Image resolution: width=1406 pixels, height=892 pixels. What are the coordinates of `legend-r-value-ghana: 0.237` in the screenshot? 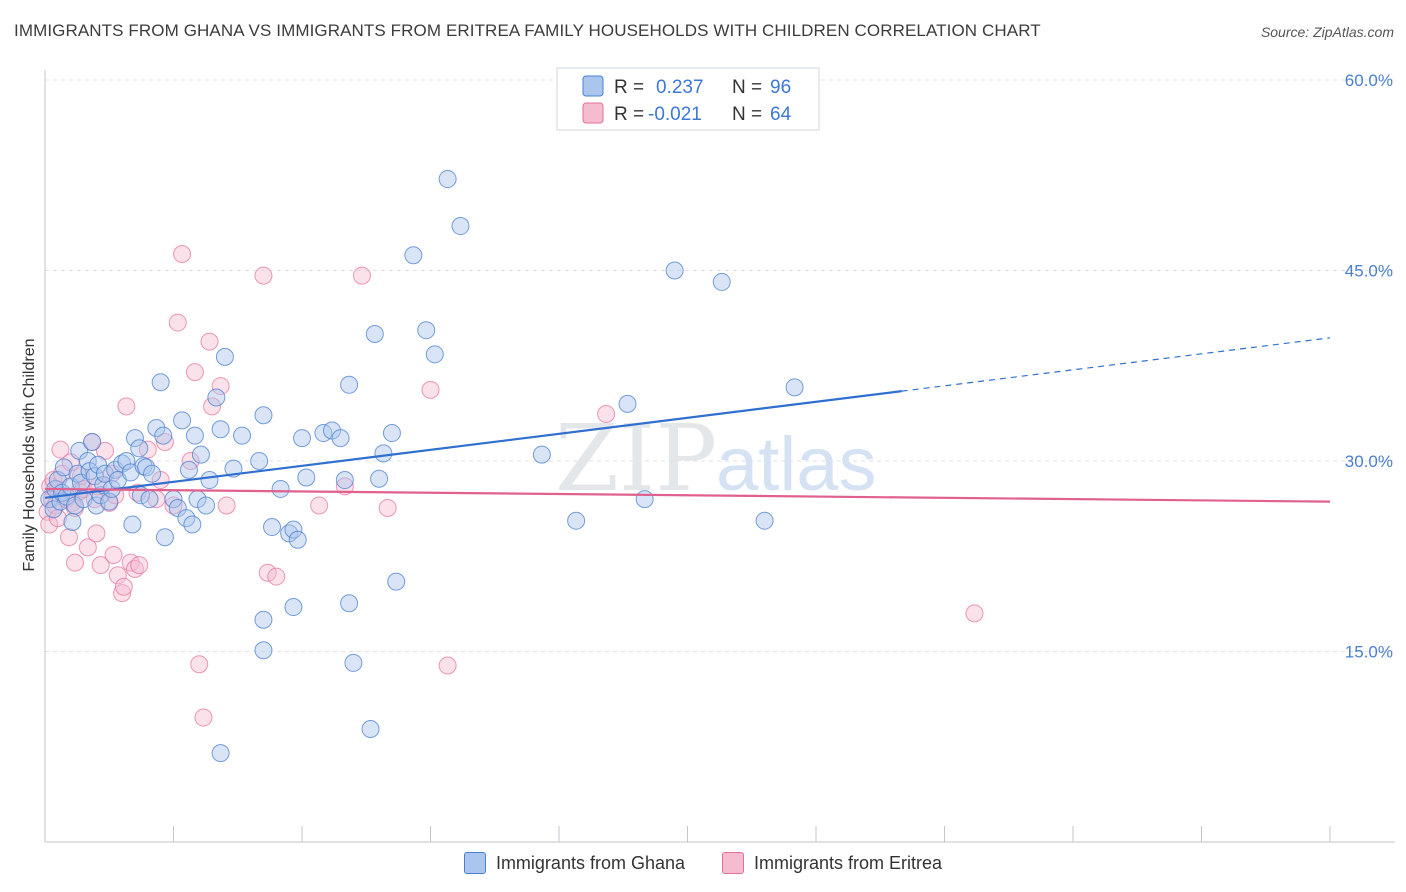 It's located at (680, 87).